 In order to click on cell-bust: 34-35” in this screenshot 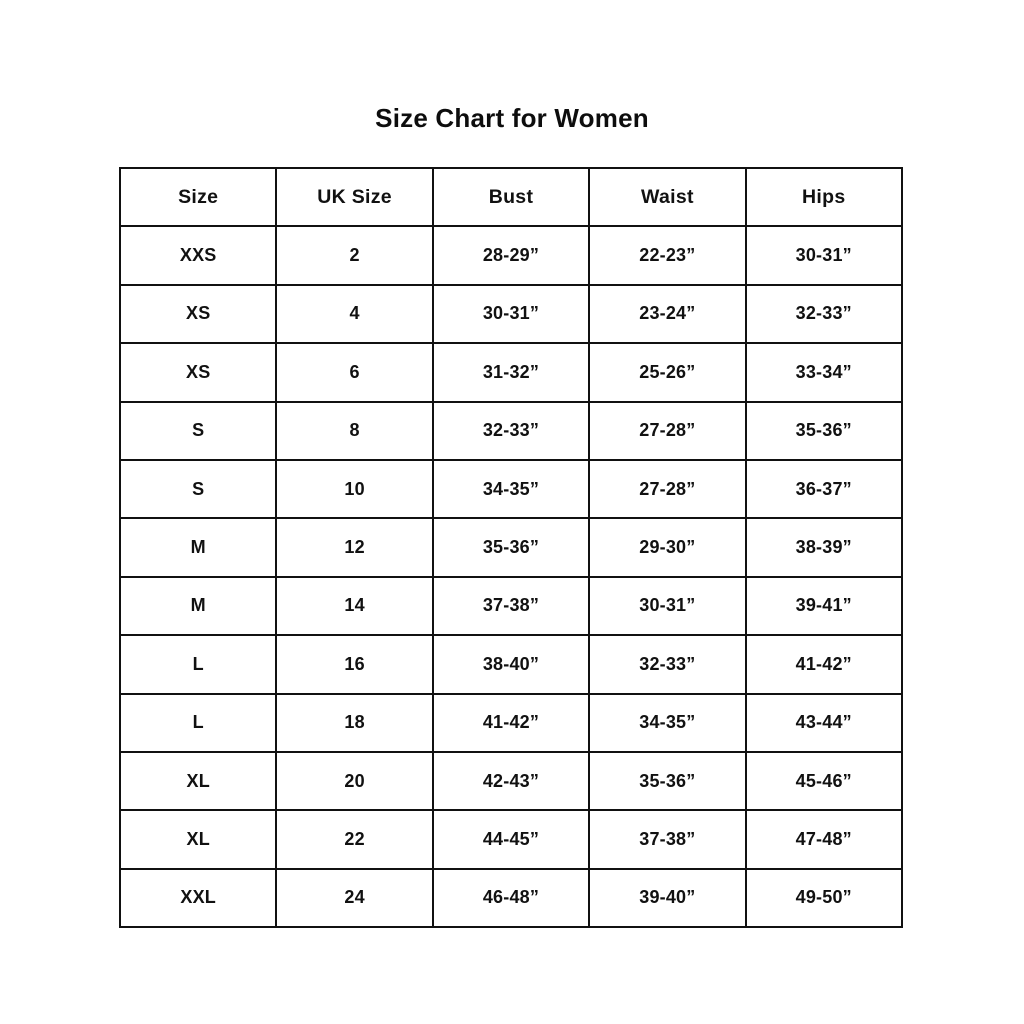, I will do `click(511, 489)`.